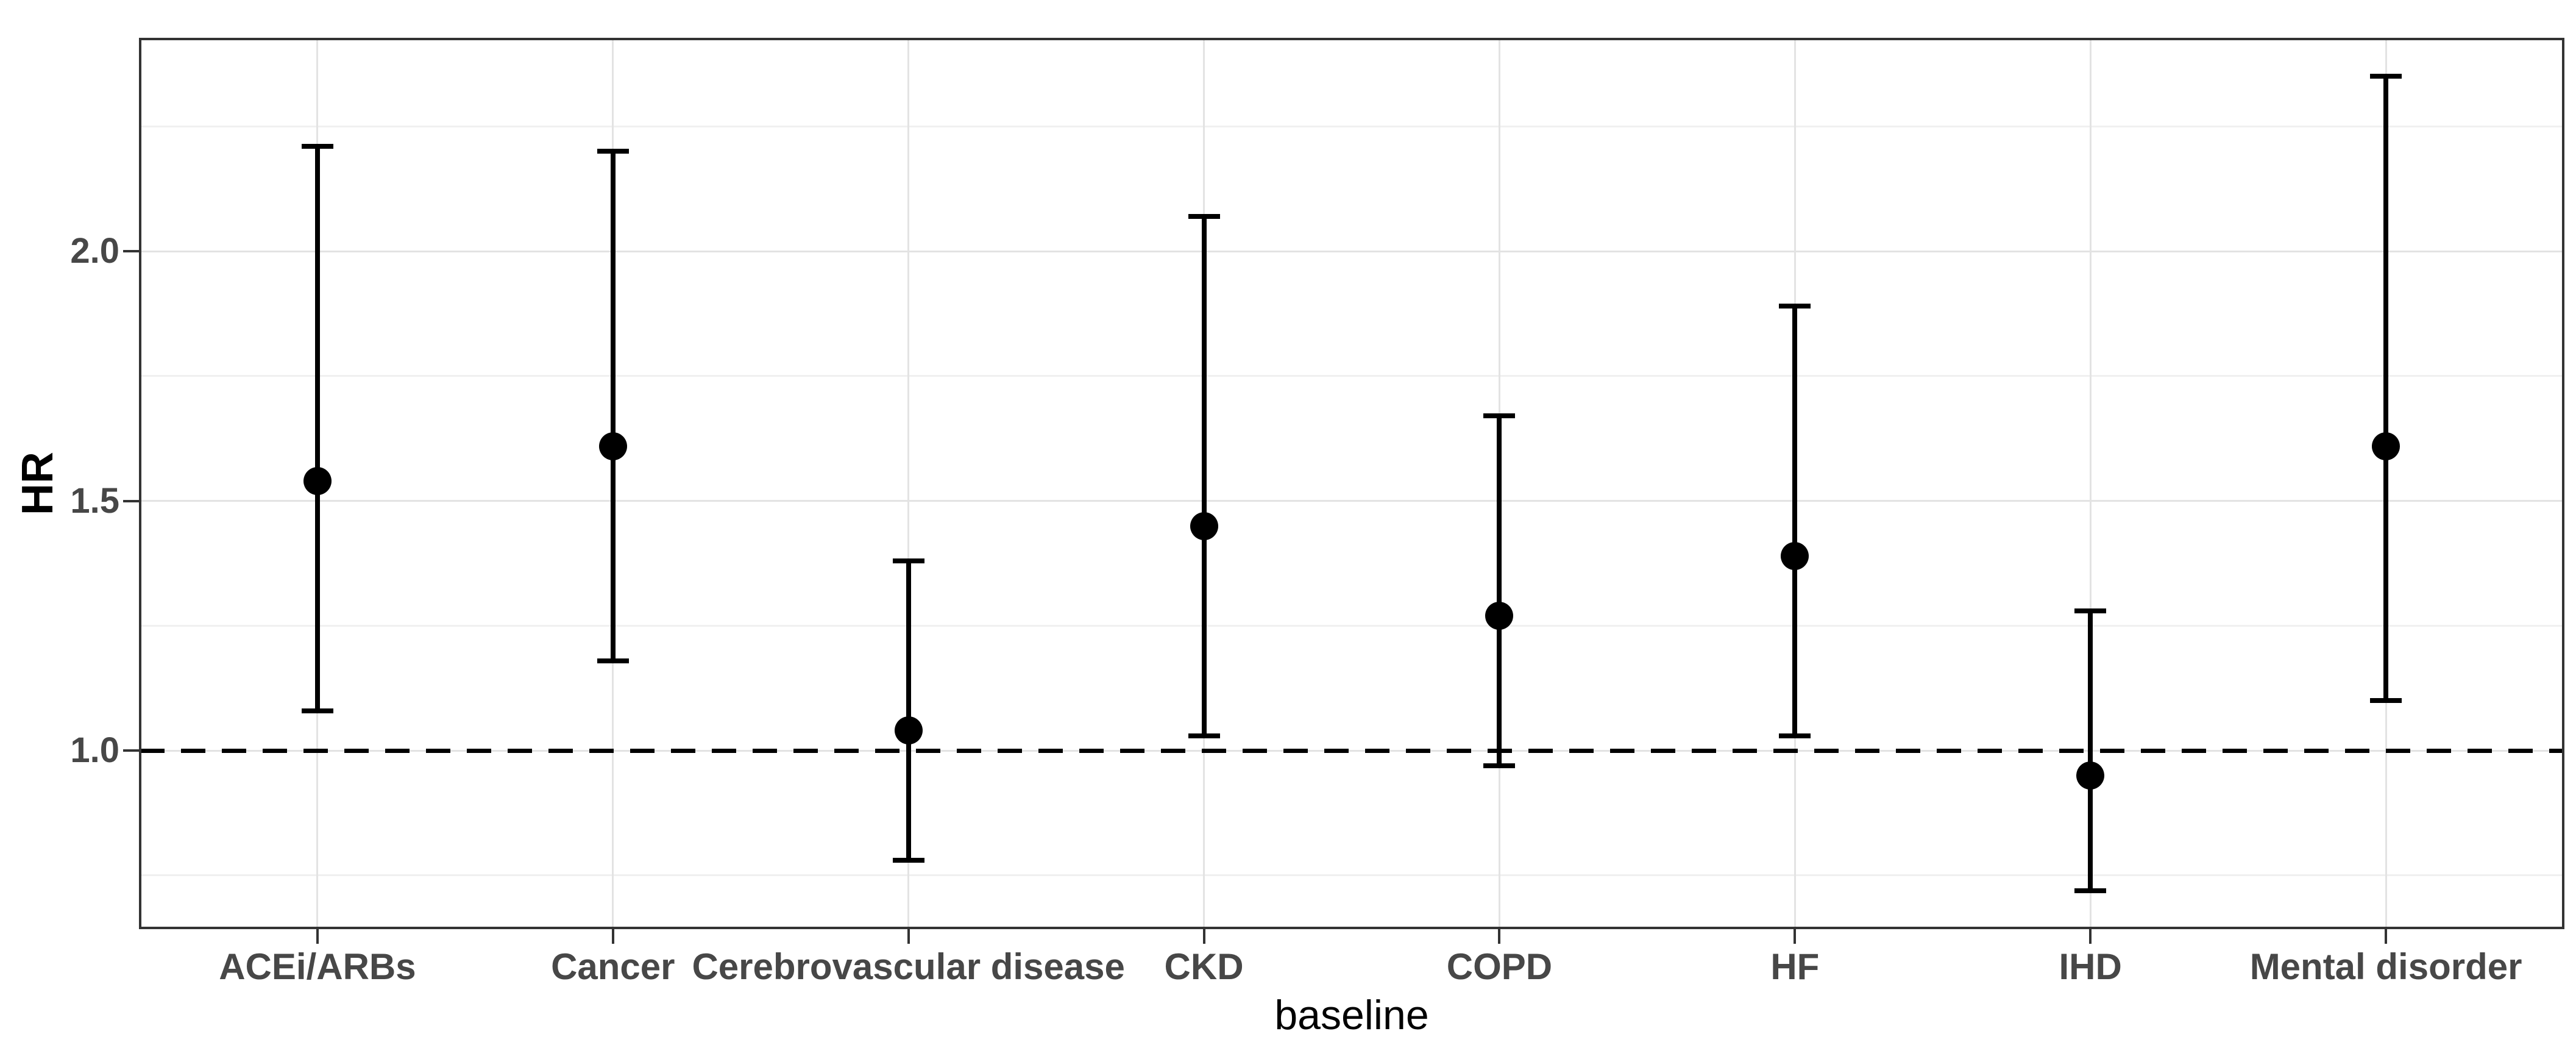 This screenshot has height=1045, width=2576. I want to click on point-estimate-hf, so click(1795, 555).